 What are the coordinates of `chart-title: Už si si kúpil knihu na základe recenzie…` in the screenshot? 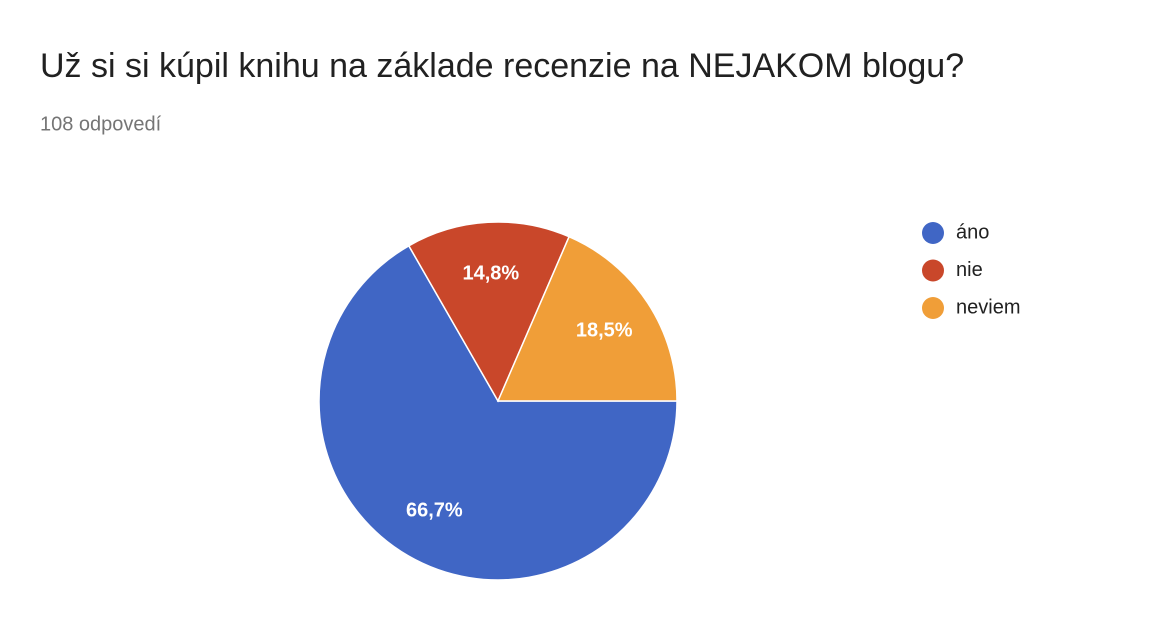 It's located at (502, 66).